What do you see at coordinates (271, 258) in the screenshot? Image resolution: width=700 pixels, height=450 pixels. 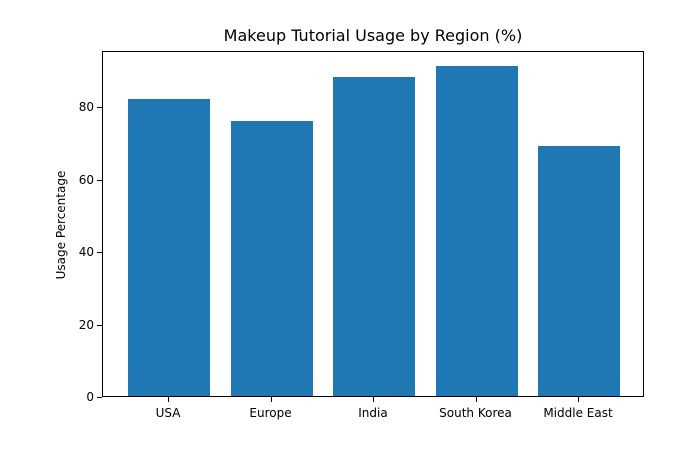 I see `bar-europe` at bounding box center [271, 258].